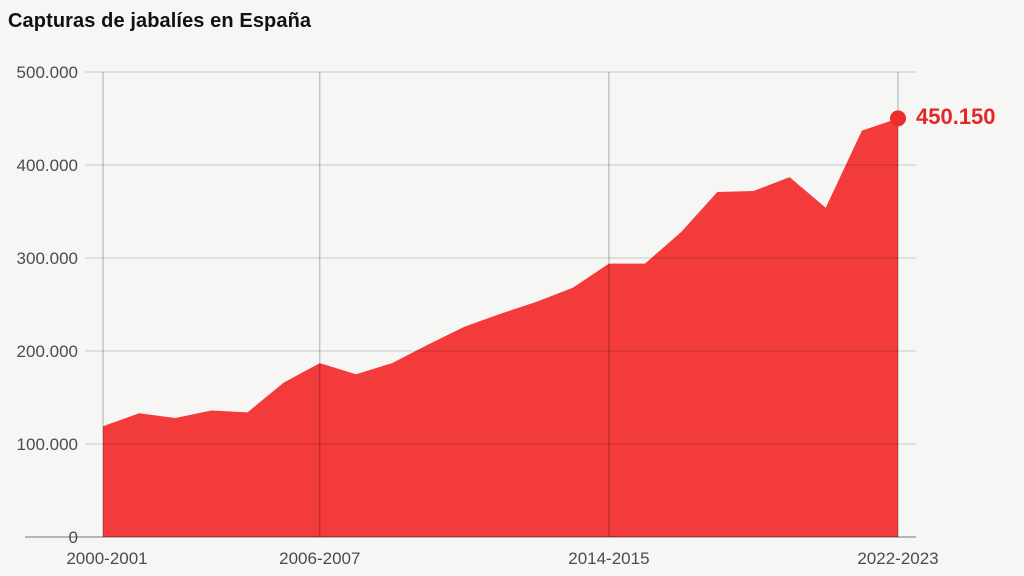  What do you see at coordinates (47, 165) in the screenshot?
I see `y-tick-label: 400.000` at bounding box center [47, 165].